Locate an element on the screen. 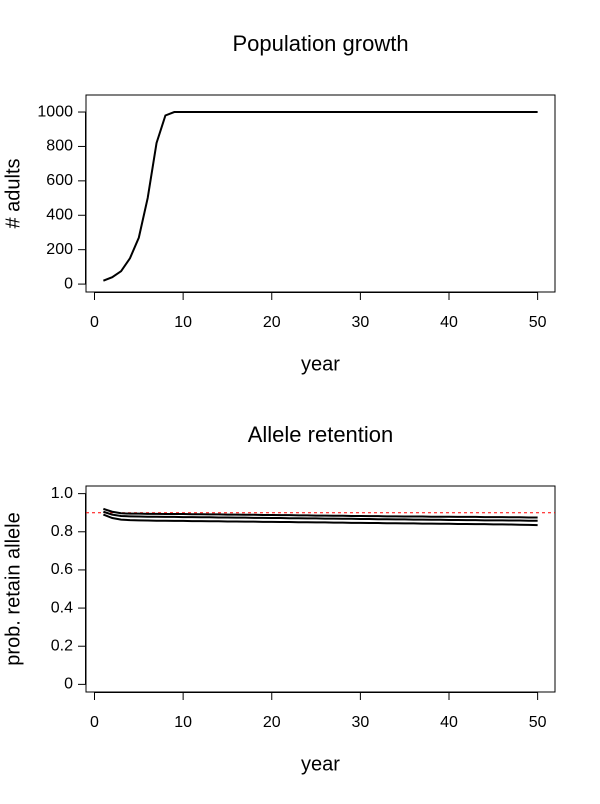  y-tick-label: 0.8 is located at coordinates (62, 531).